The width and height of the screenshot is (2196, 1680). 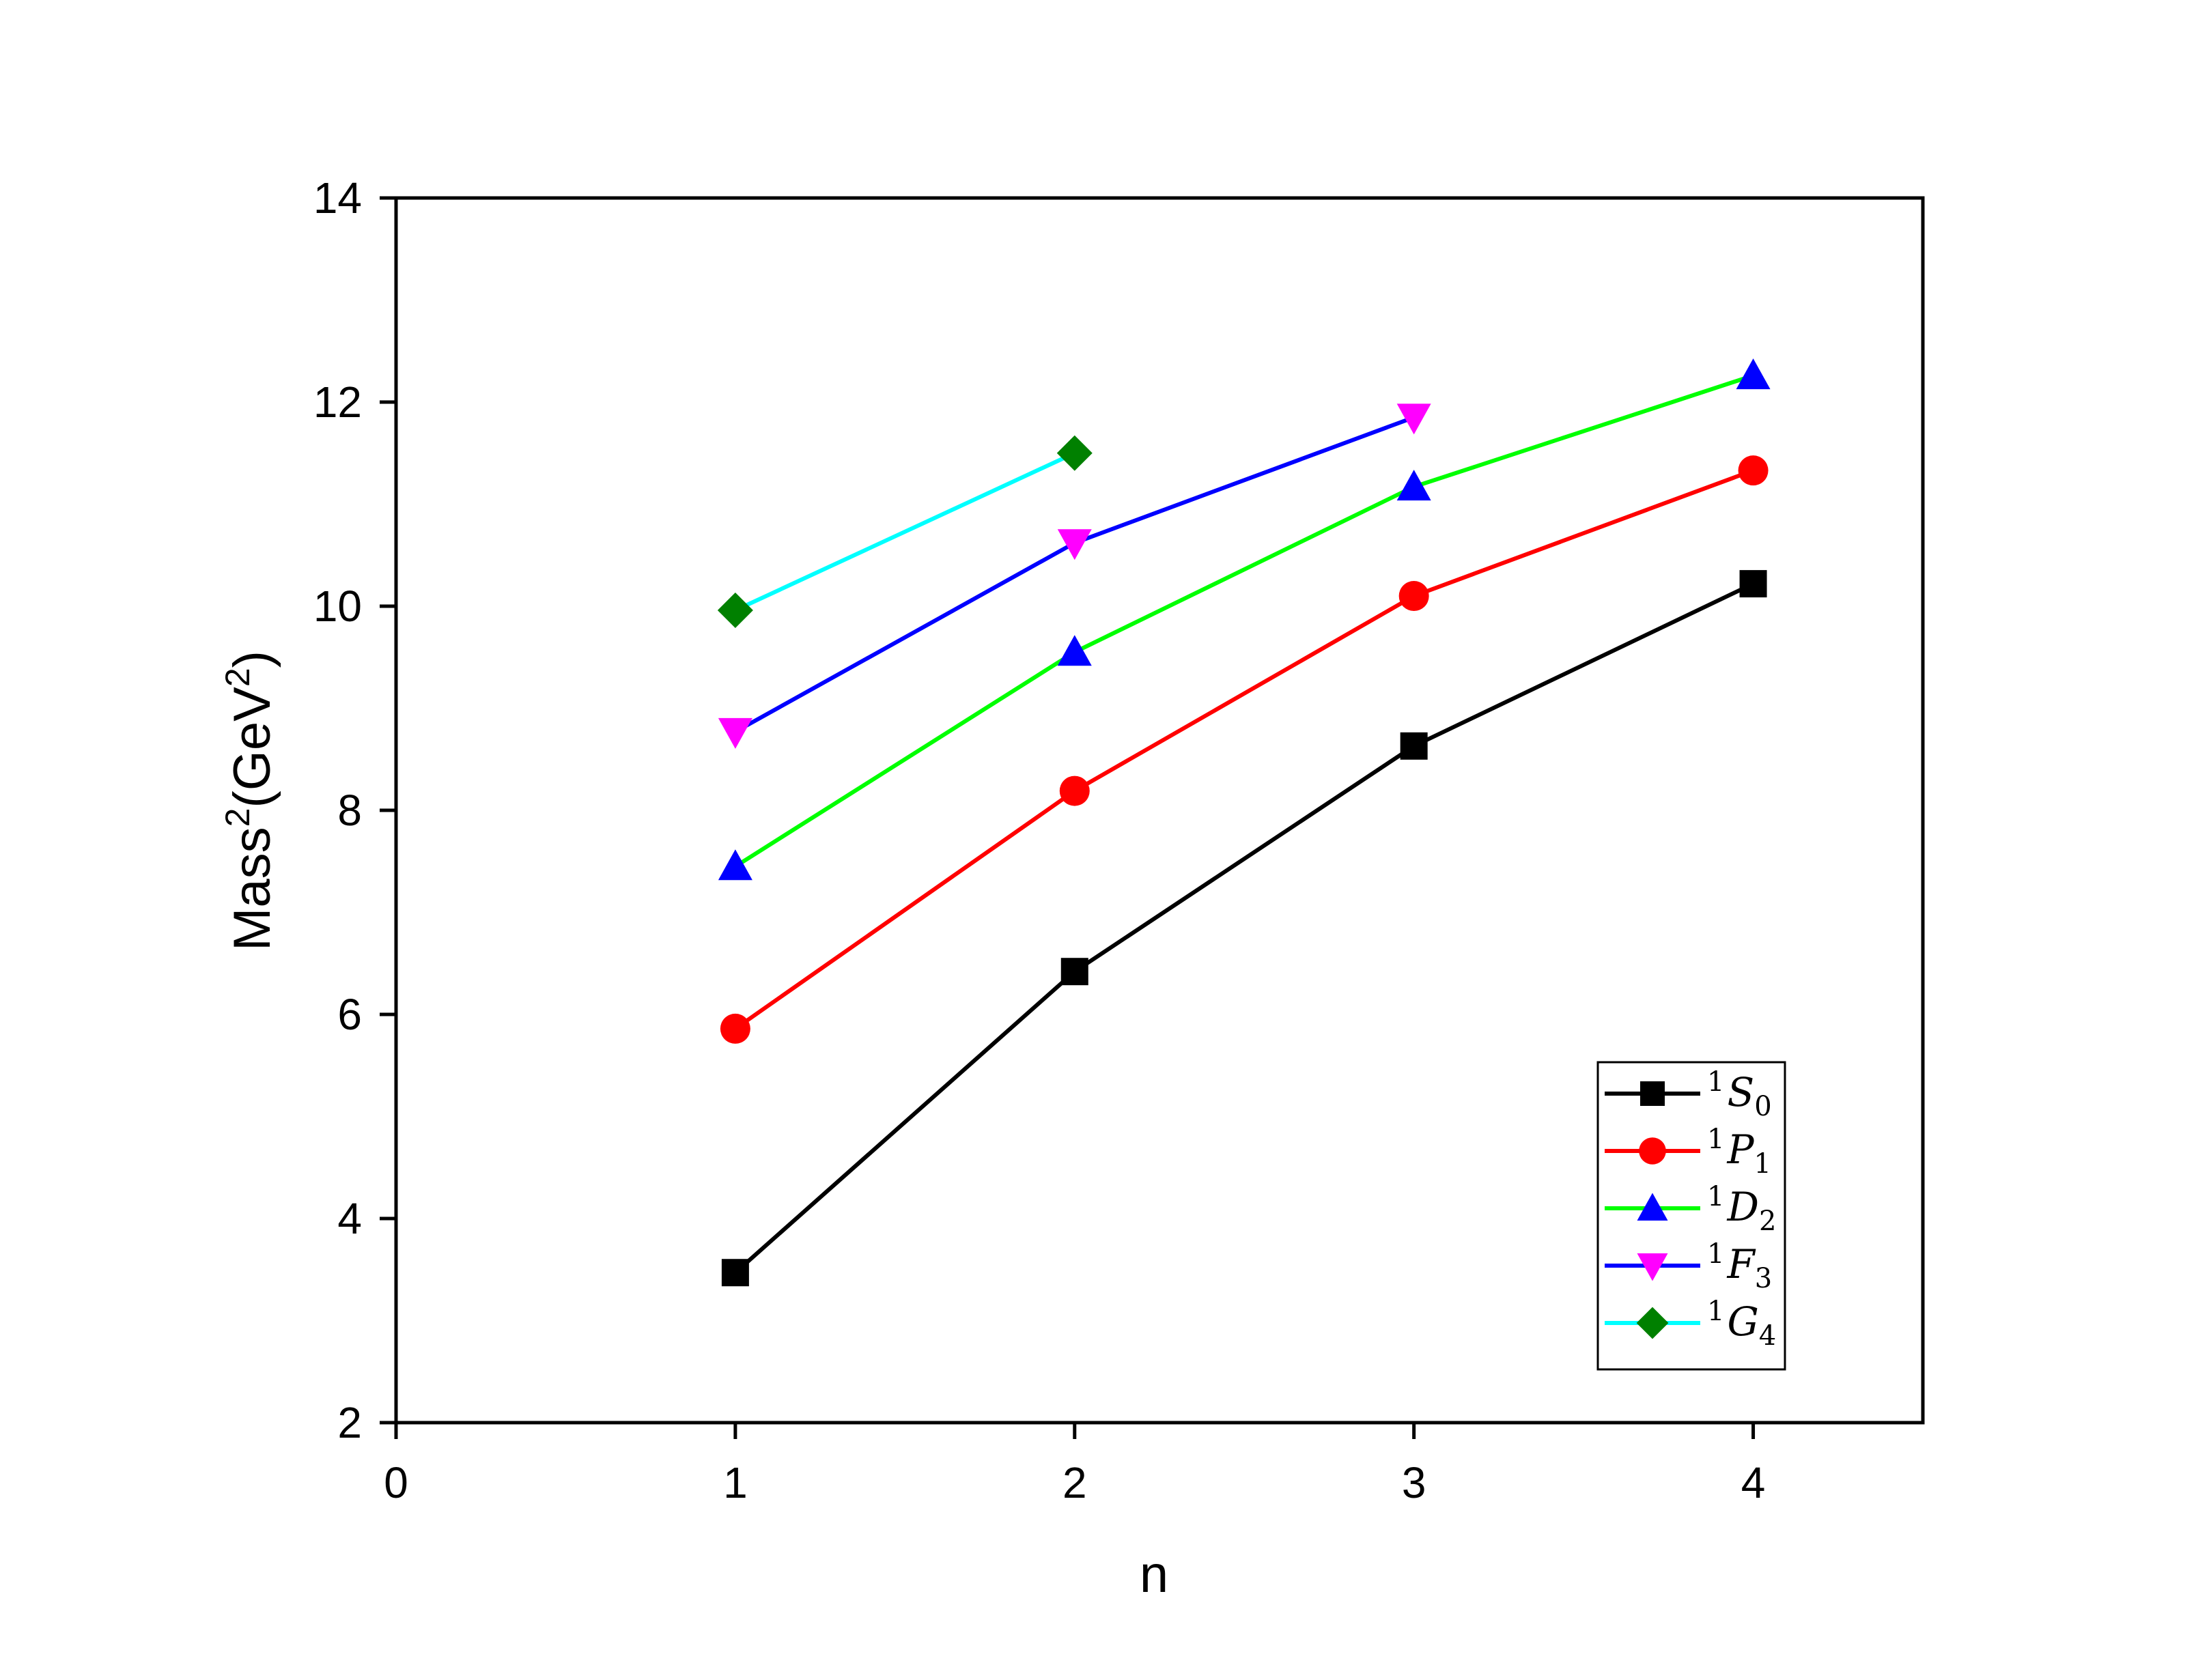 I want to click on legend-entry: 1G4, so click(x=1691, y=1324).